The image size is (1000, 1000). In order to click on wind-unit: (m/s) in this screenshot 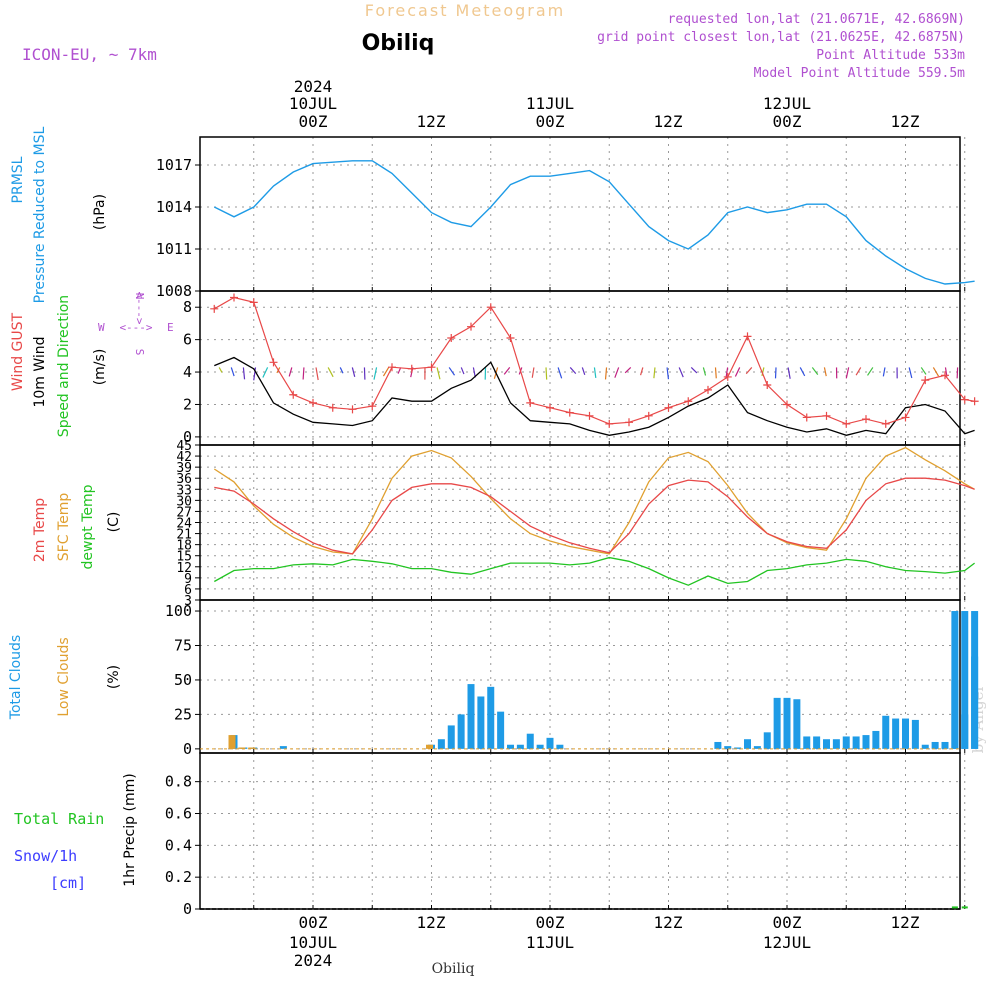, I will do `click(100, 367)`.